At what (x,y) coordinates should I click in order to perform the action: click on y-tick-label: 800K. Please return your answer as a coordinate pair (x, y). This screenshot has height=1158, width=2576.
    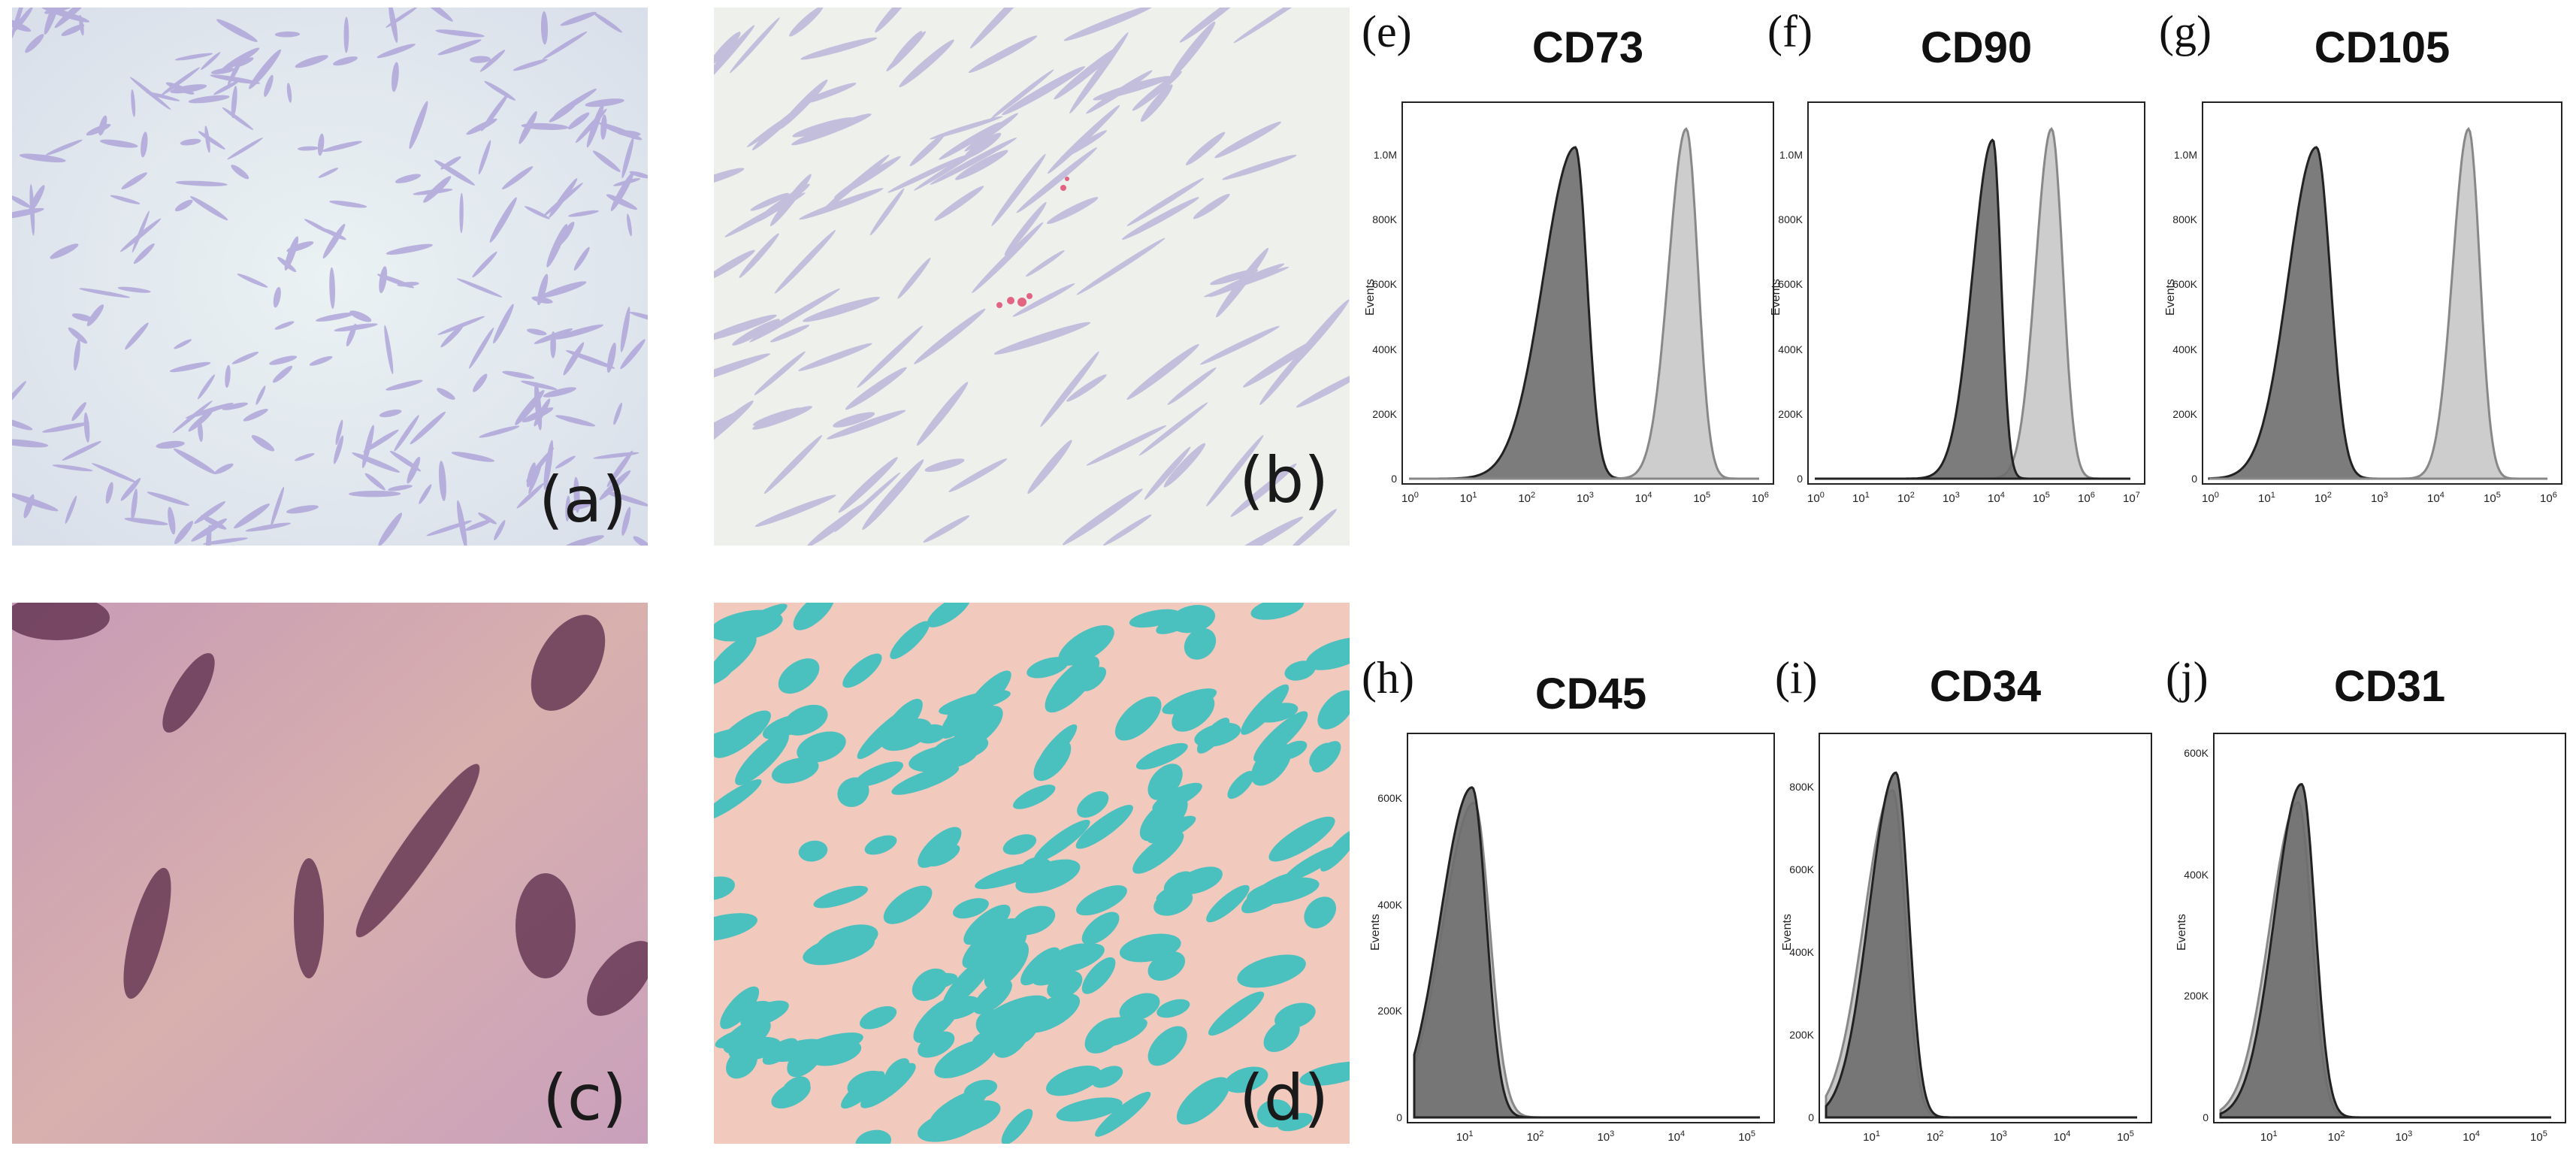
    Looking at the image, I should click on (1802, 787).